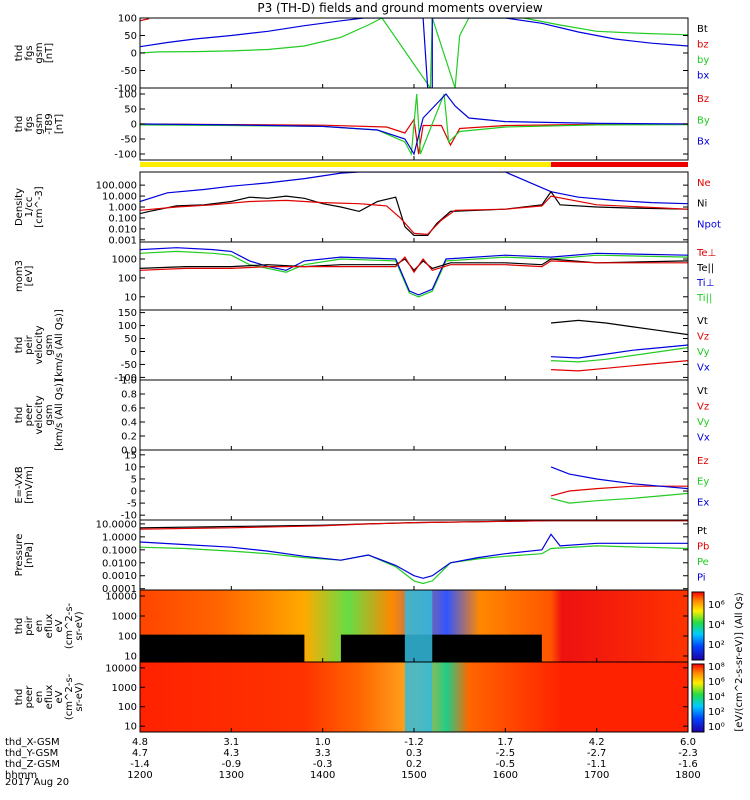 This screenshot has width=750, height=800. I want to click on ytick-label: 0.0100, so click(119, 563).